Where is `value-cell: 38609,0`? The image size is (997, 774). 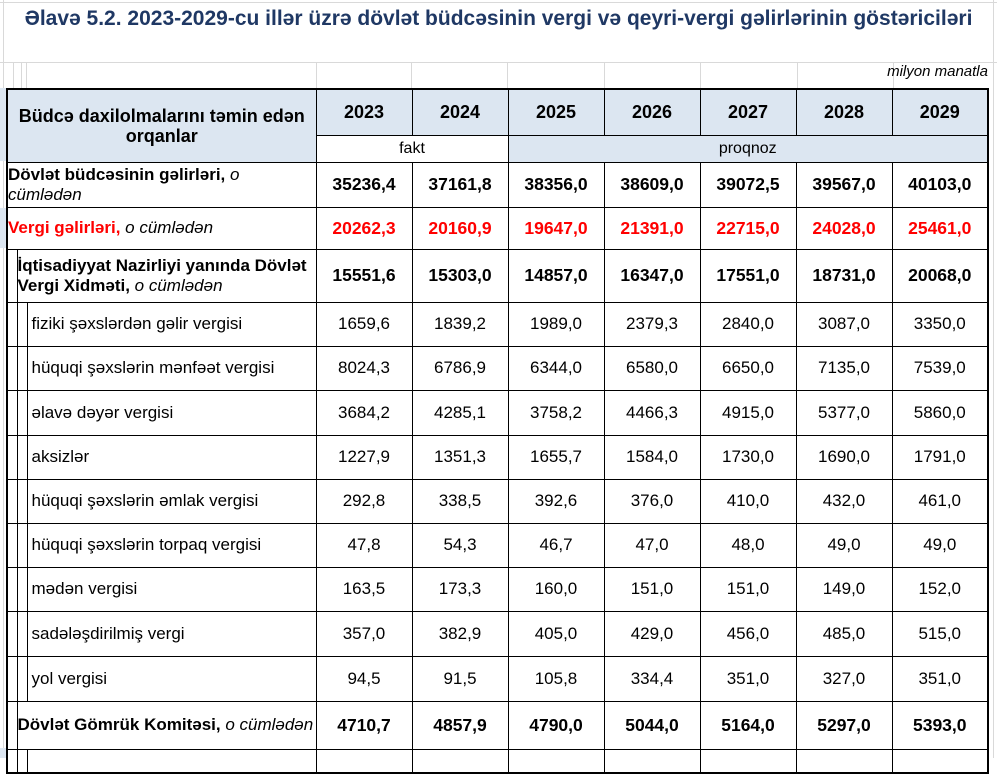 value-cell: 38609,0 is located at coordinates (652, 184).